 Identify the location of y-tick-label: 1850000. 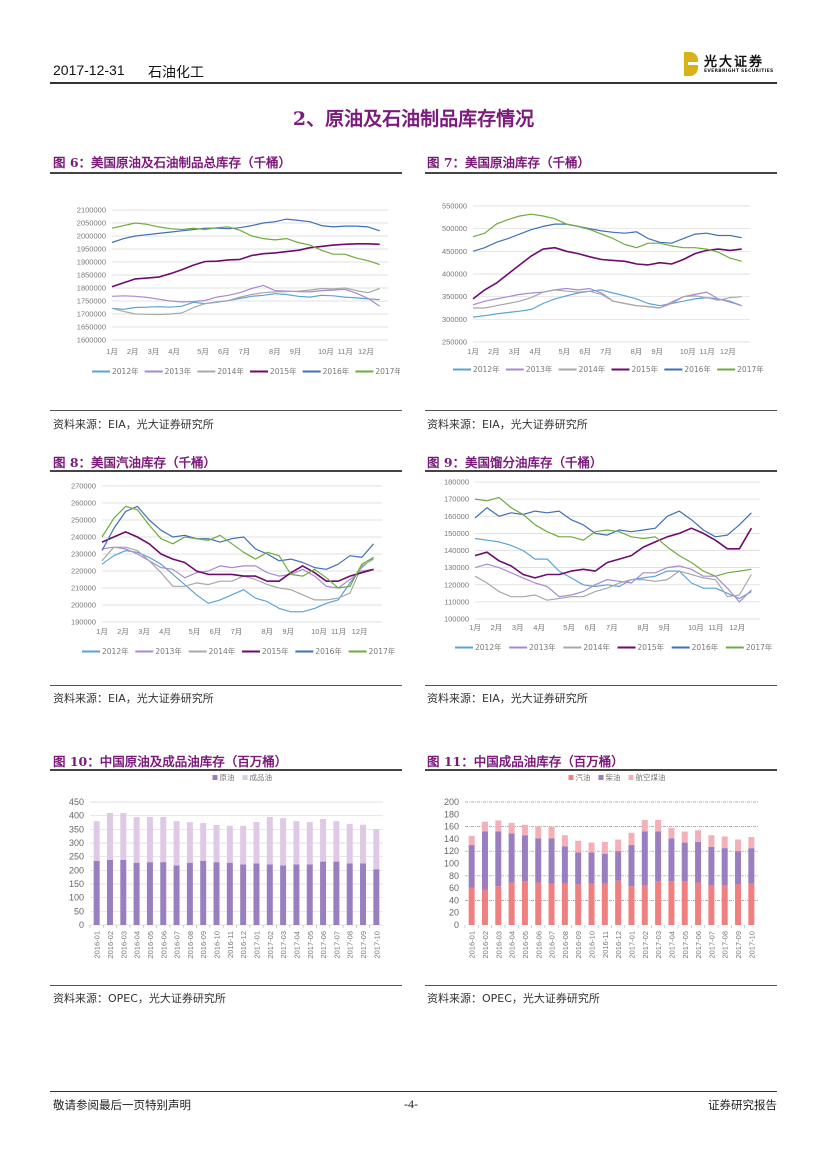
(91, 275).